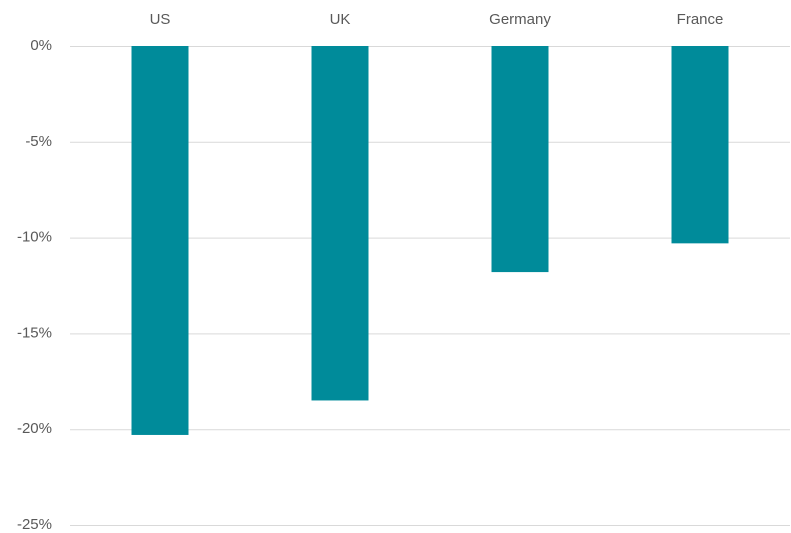  I want to click on y-tick-label: -5%, so click(38, 141).